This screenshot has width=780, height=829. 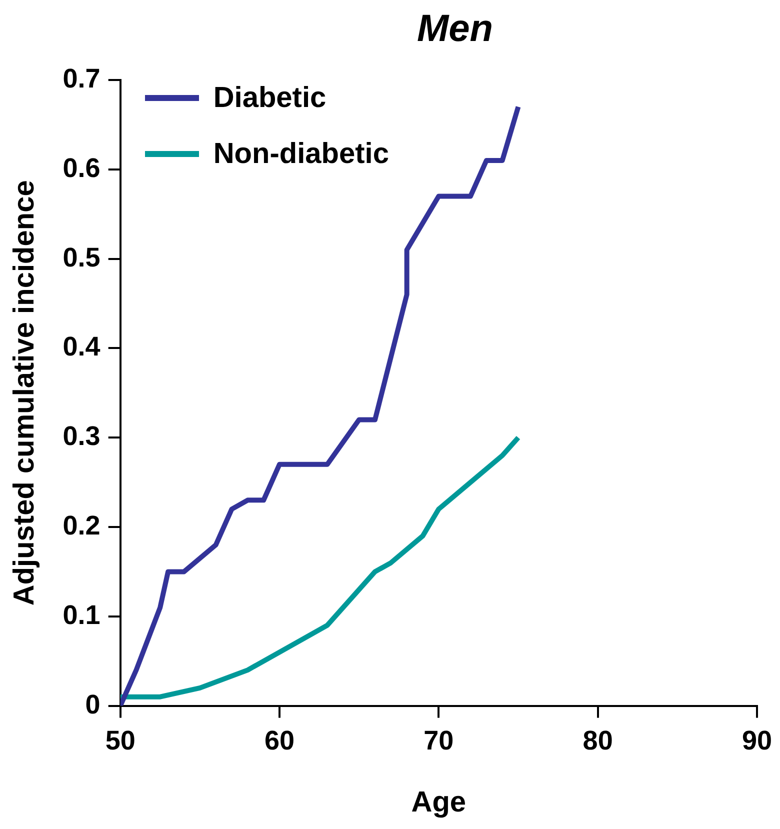 I want to click on x-tick-label: 90, so click(x=757, y=740).